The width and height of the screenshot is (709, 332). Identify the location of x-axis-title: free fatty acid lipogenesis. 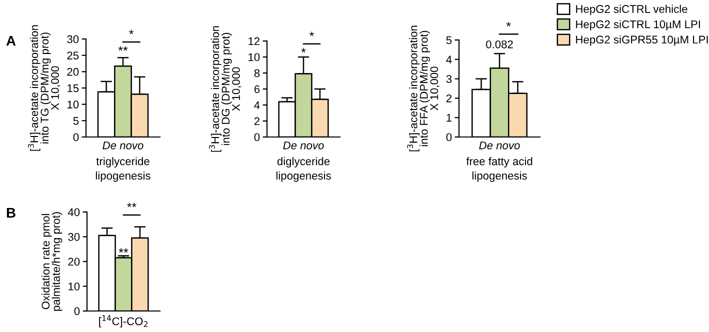
(499, 169).